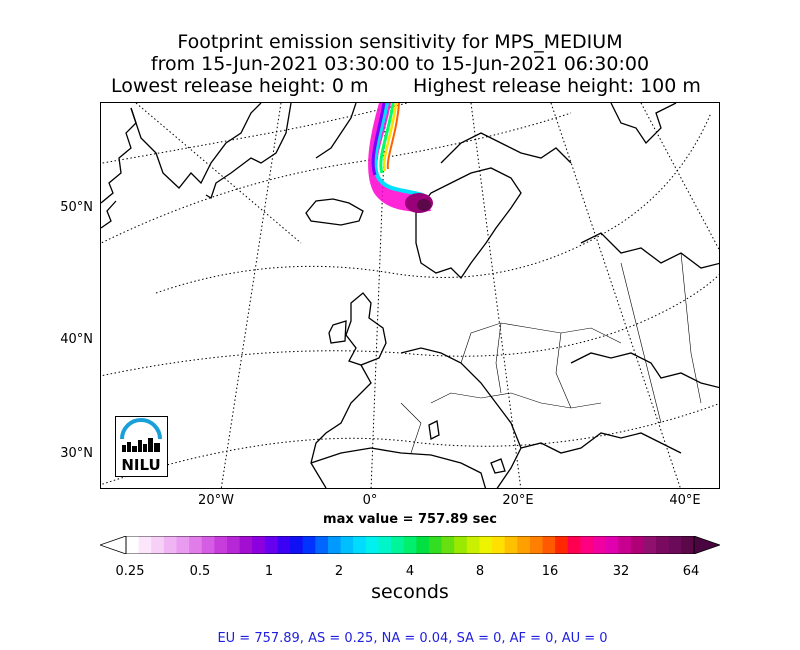  What do you see at coordinates (200, 571) in the screenshot?
I see `colorbar-tick-1: 0.5` at bounding box center [200, 571].